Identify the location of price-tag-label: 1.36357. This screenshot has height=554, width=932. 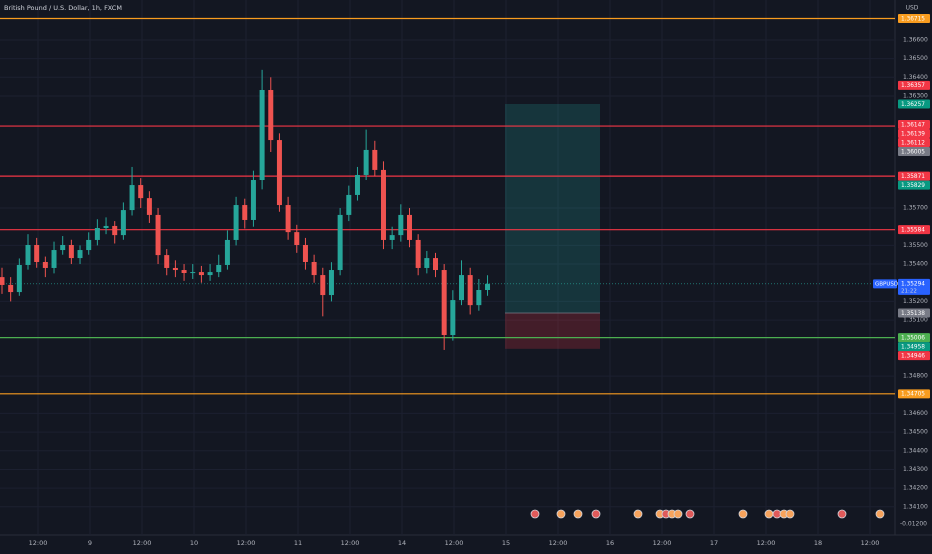
(913, 86).